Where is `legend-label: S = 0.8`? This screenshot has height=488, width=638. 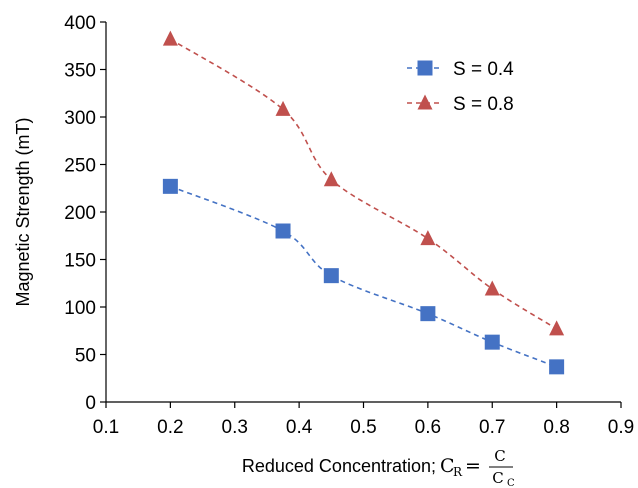
legend-label: S = 0.8 is located at coordinates (483, 104).